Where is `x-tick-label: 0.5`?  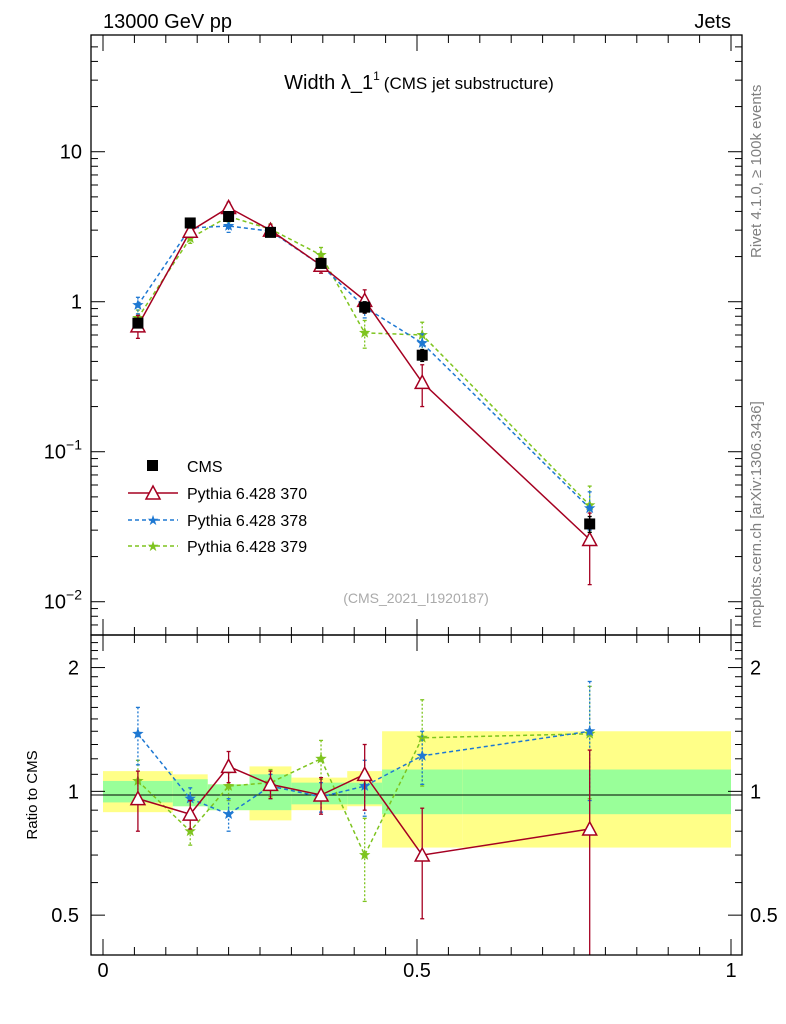
x-tick-label: 0.5 is located at coordinates (417, 971).